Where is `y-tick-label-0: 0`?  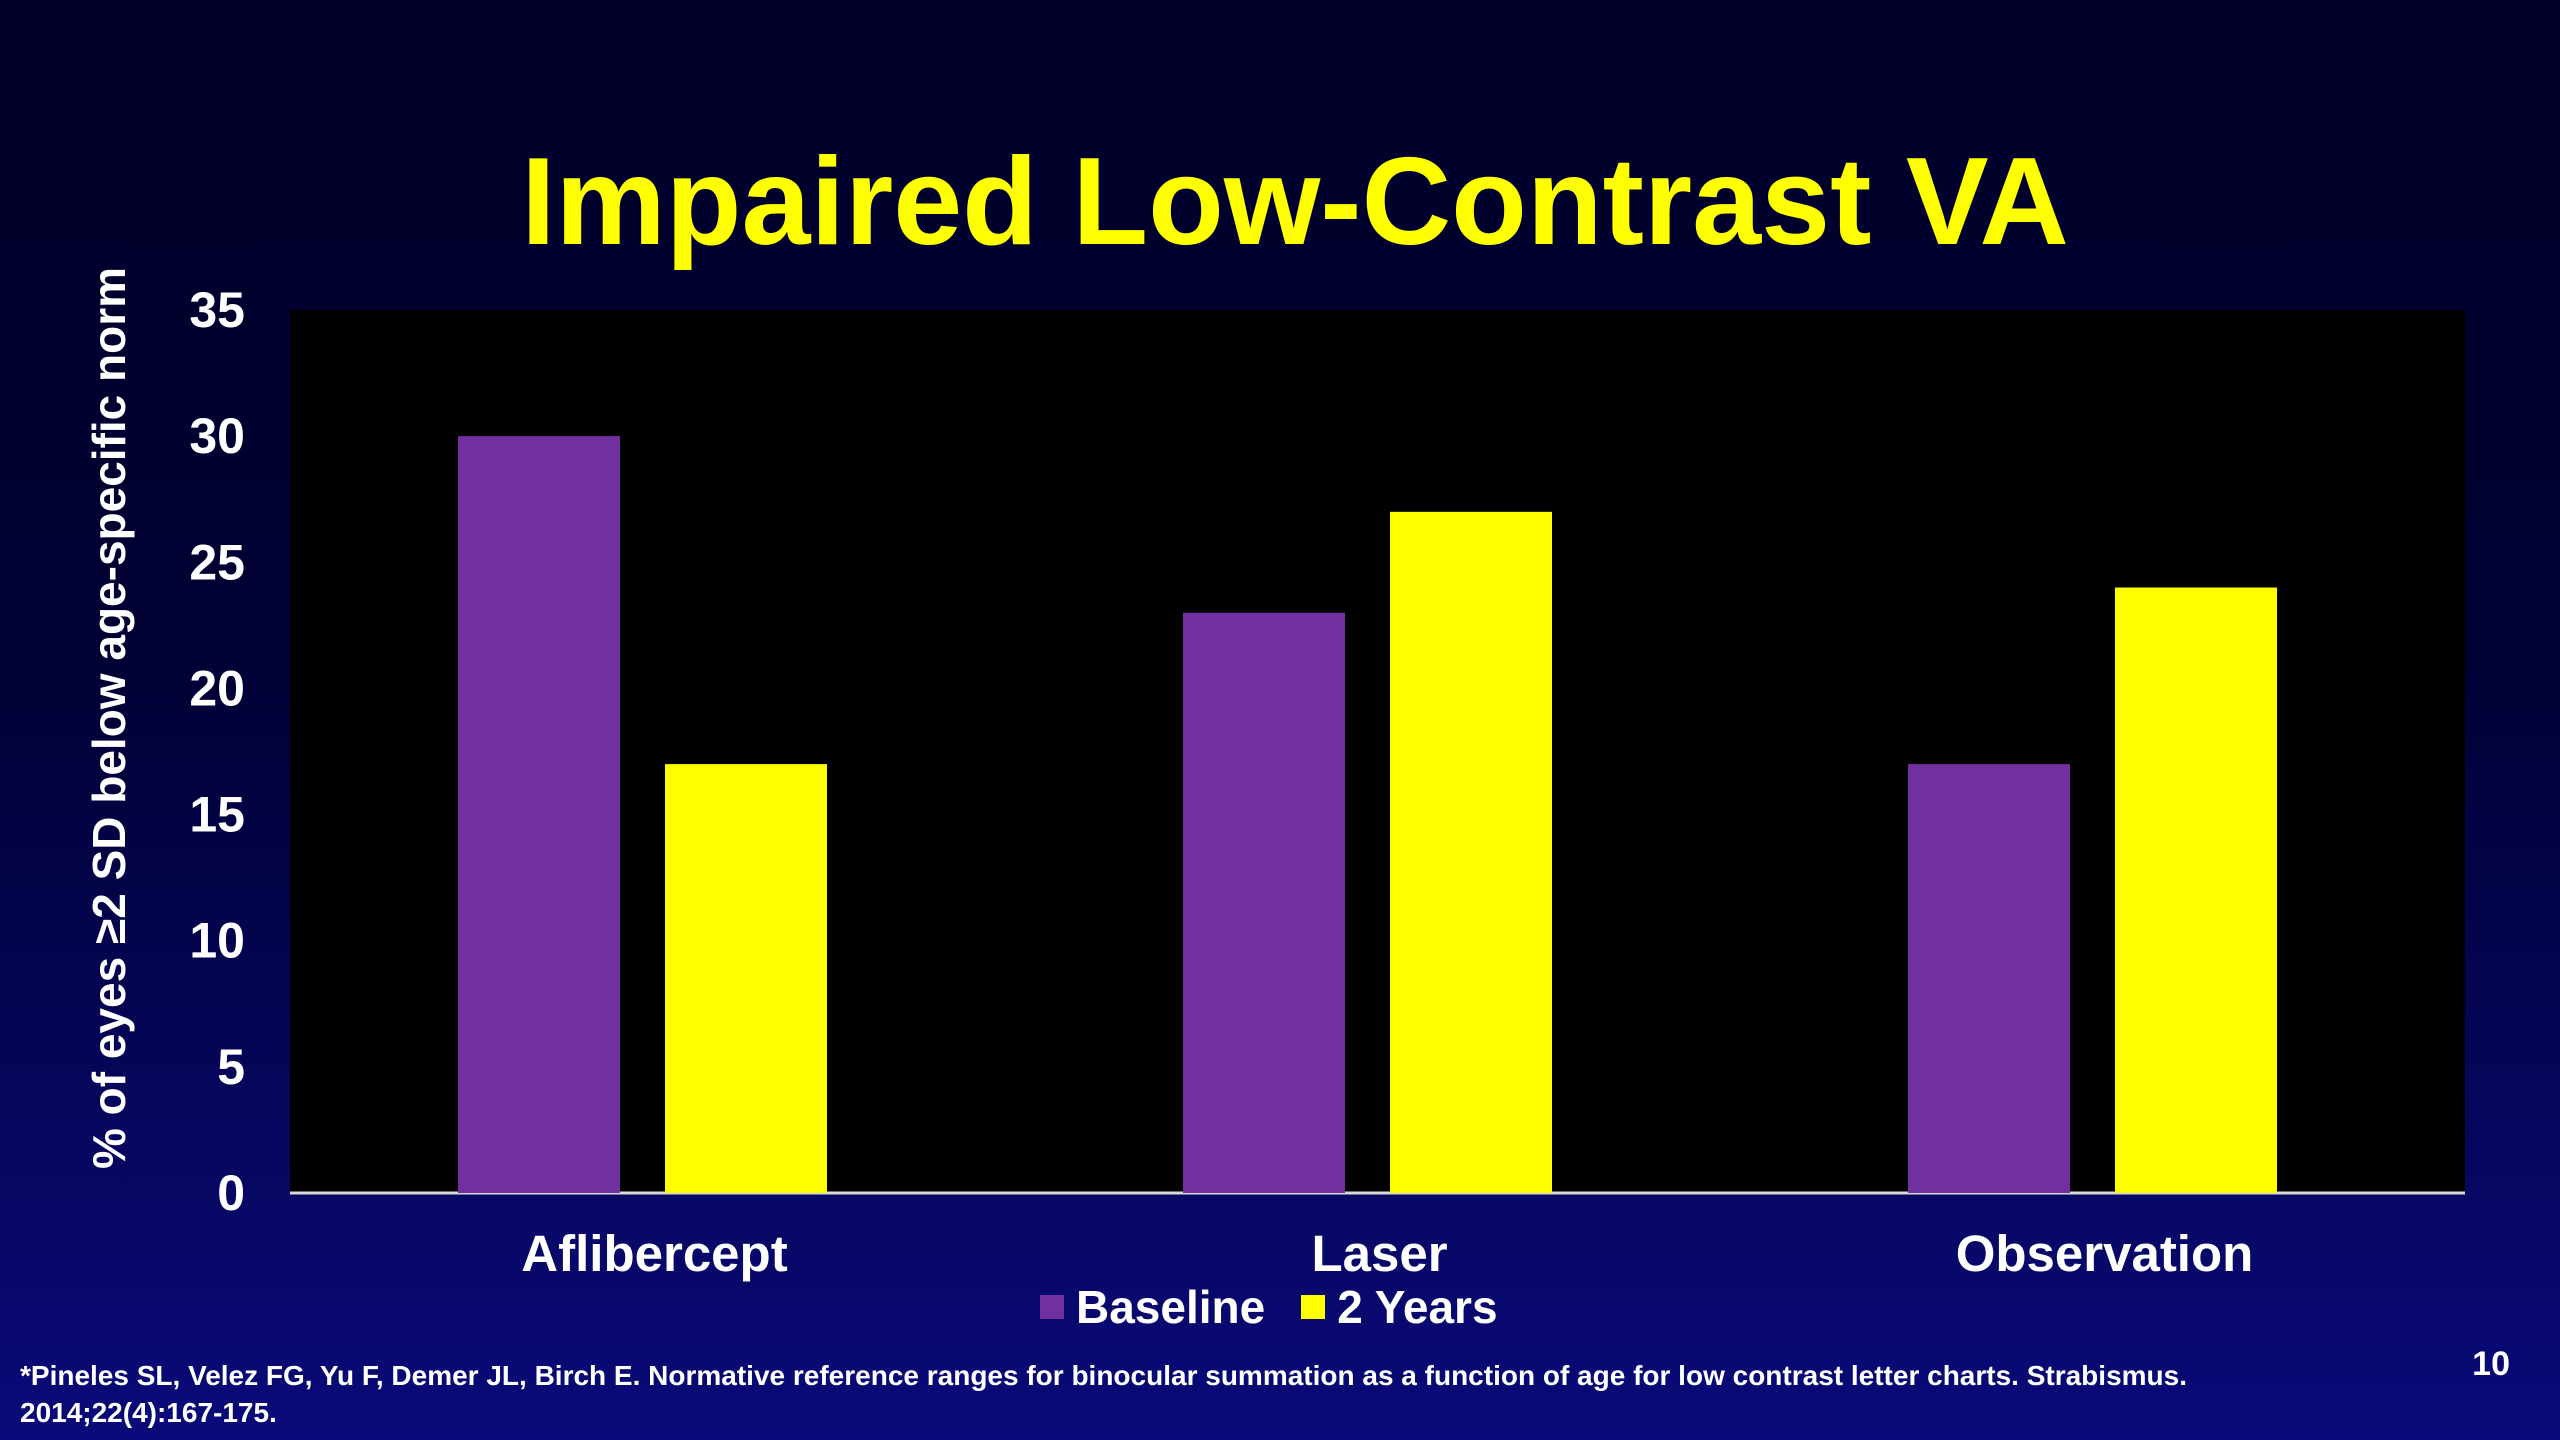 y-tick-label-0: 0 is located at coordinates (231, 1193).